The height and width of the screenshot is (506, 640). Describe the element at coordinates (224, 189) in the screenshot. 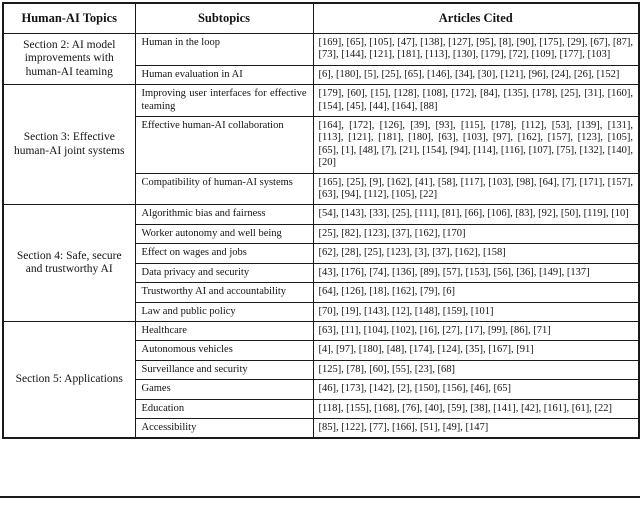

I see `subtopic-cell: Compatibility of human-AI systems` at that location.